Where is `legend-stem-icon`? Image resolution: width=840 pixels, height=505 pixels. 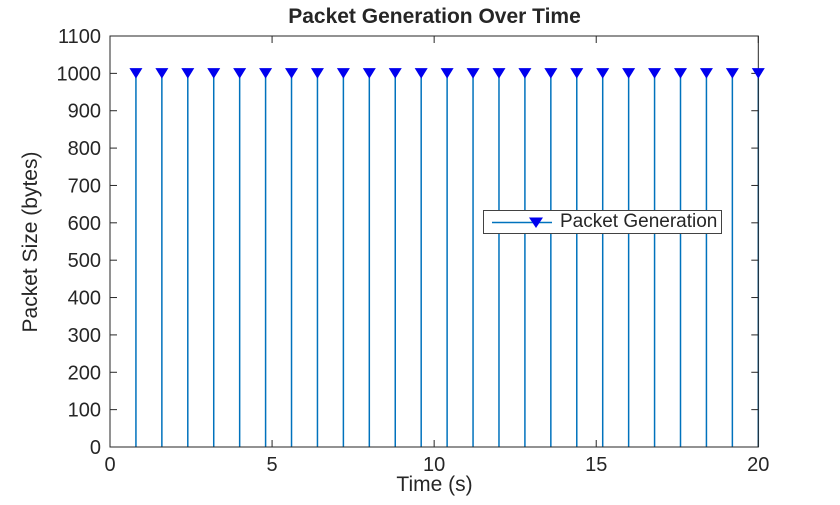 legend-stem-icon is located at coordinates (522, 222).